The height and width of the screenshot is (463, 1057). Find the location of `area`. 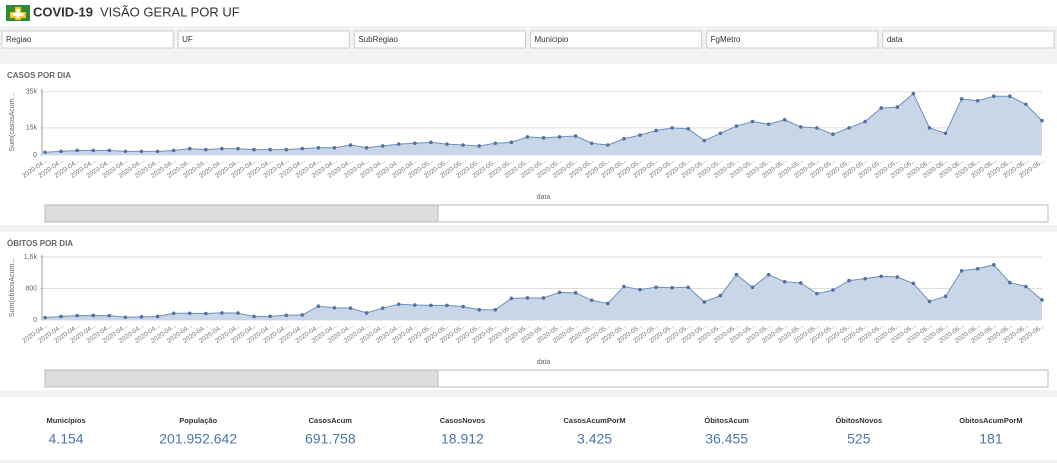

area is located at coordinates (543, 292).